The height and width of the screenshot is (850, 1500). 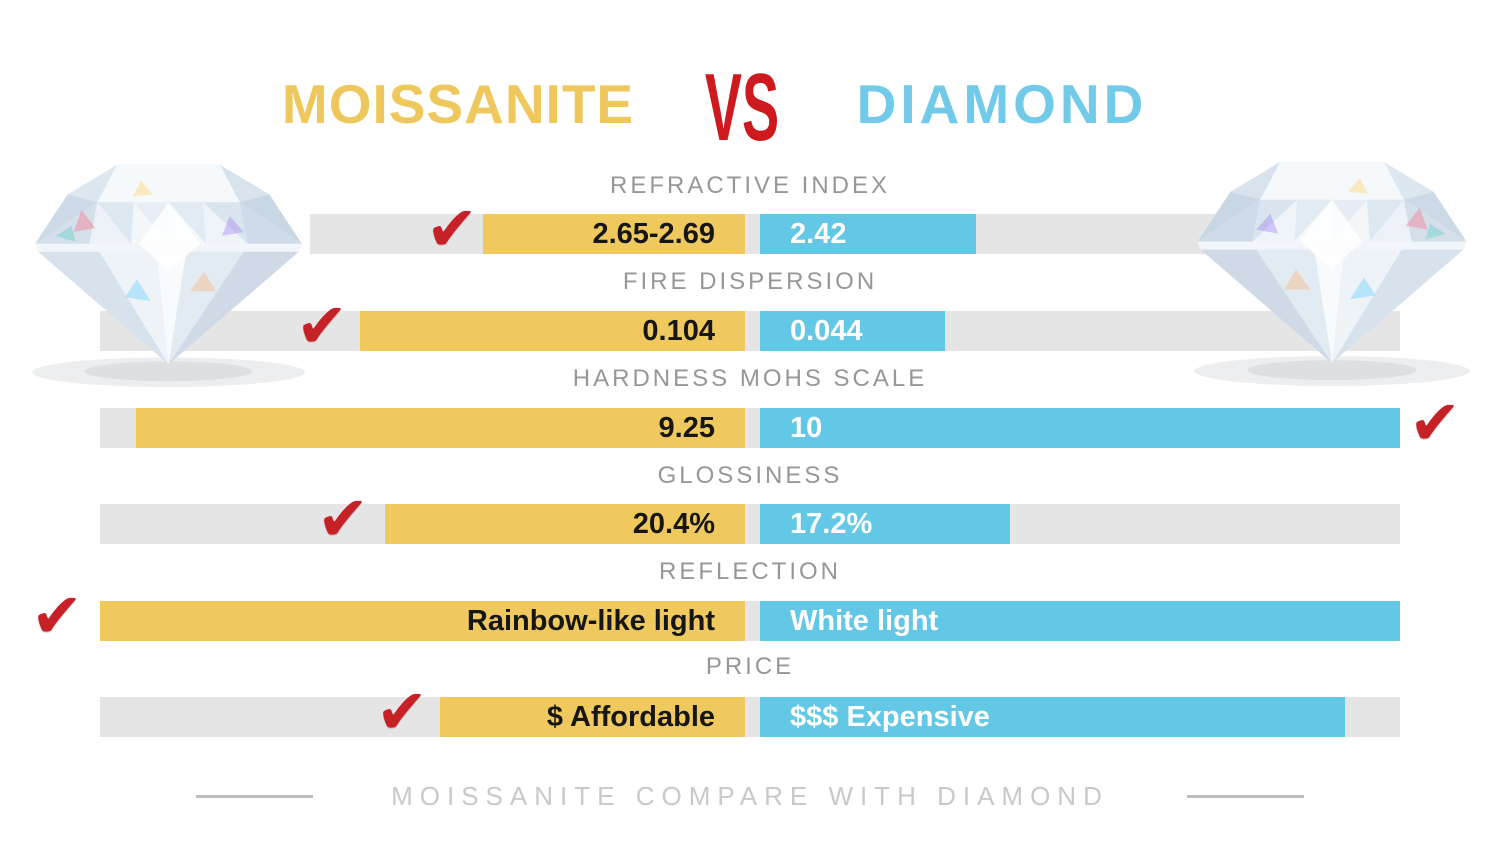 What do you see at coordinates (868, 234) in the screenshot?
I see `diamond-bar: 2.42` at bounding box center [868, 234].